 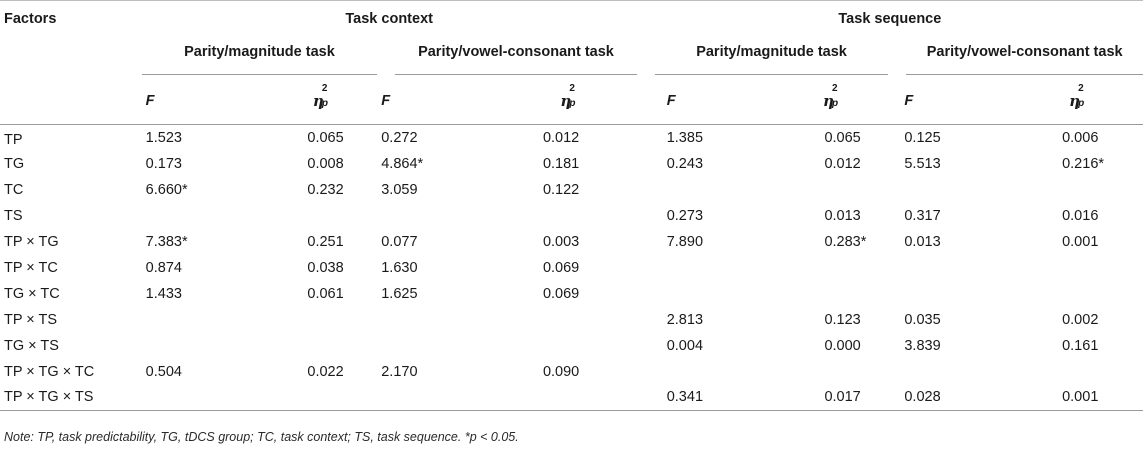 What do you see at coordinates (399, 267) in the screenshot?
I see `f-value-cell: 1.630` at bounding box center [399, 267].